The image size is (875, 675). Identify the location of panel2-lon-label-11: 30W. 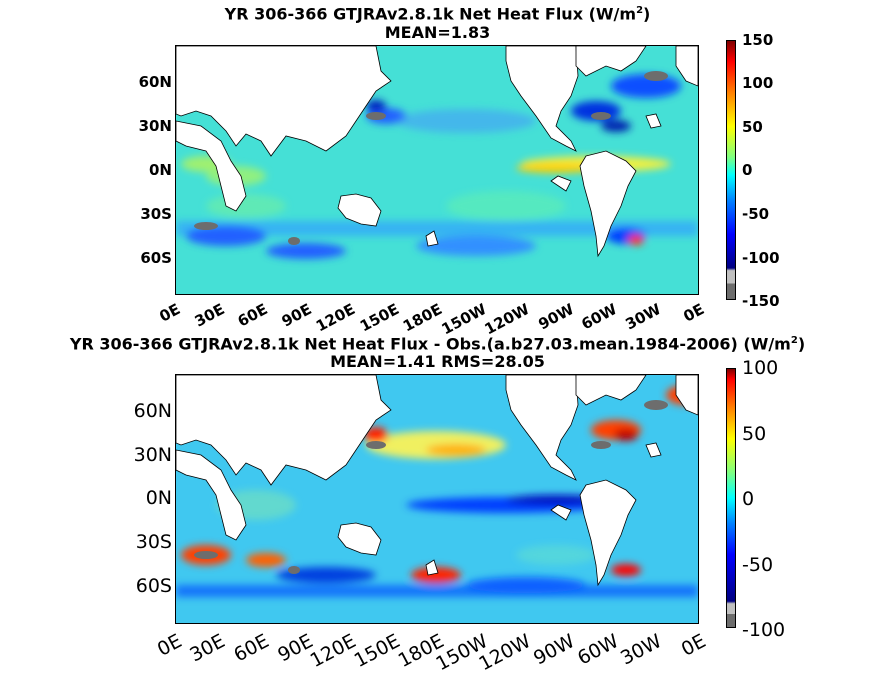
(641, 650).